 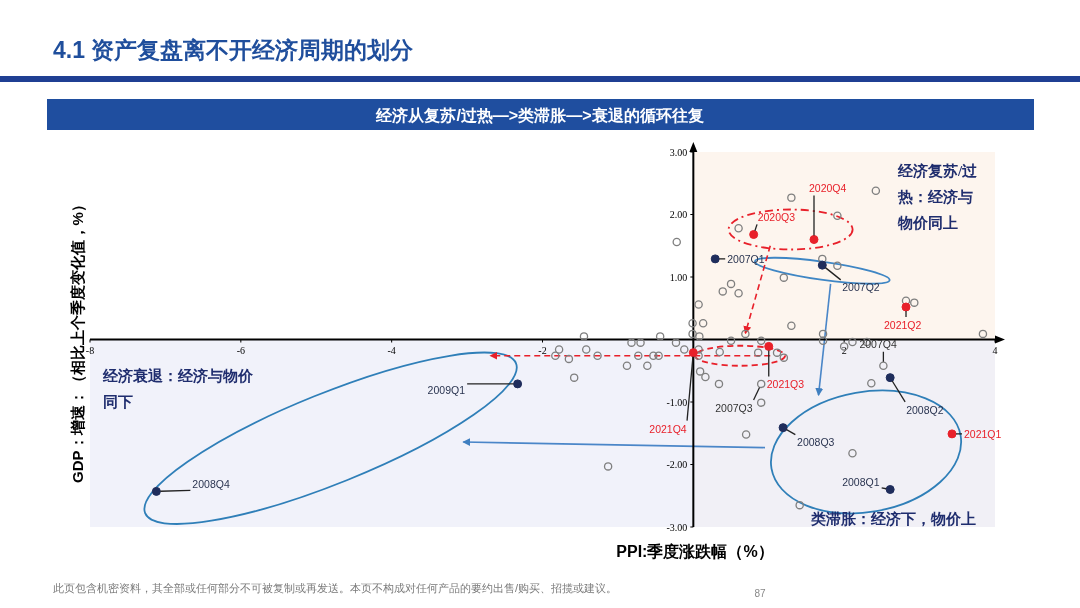 I want to click on x-tick-label: 4, so click(x=995, y=350).